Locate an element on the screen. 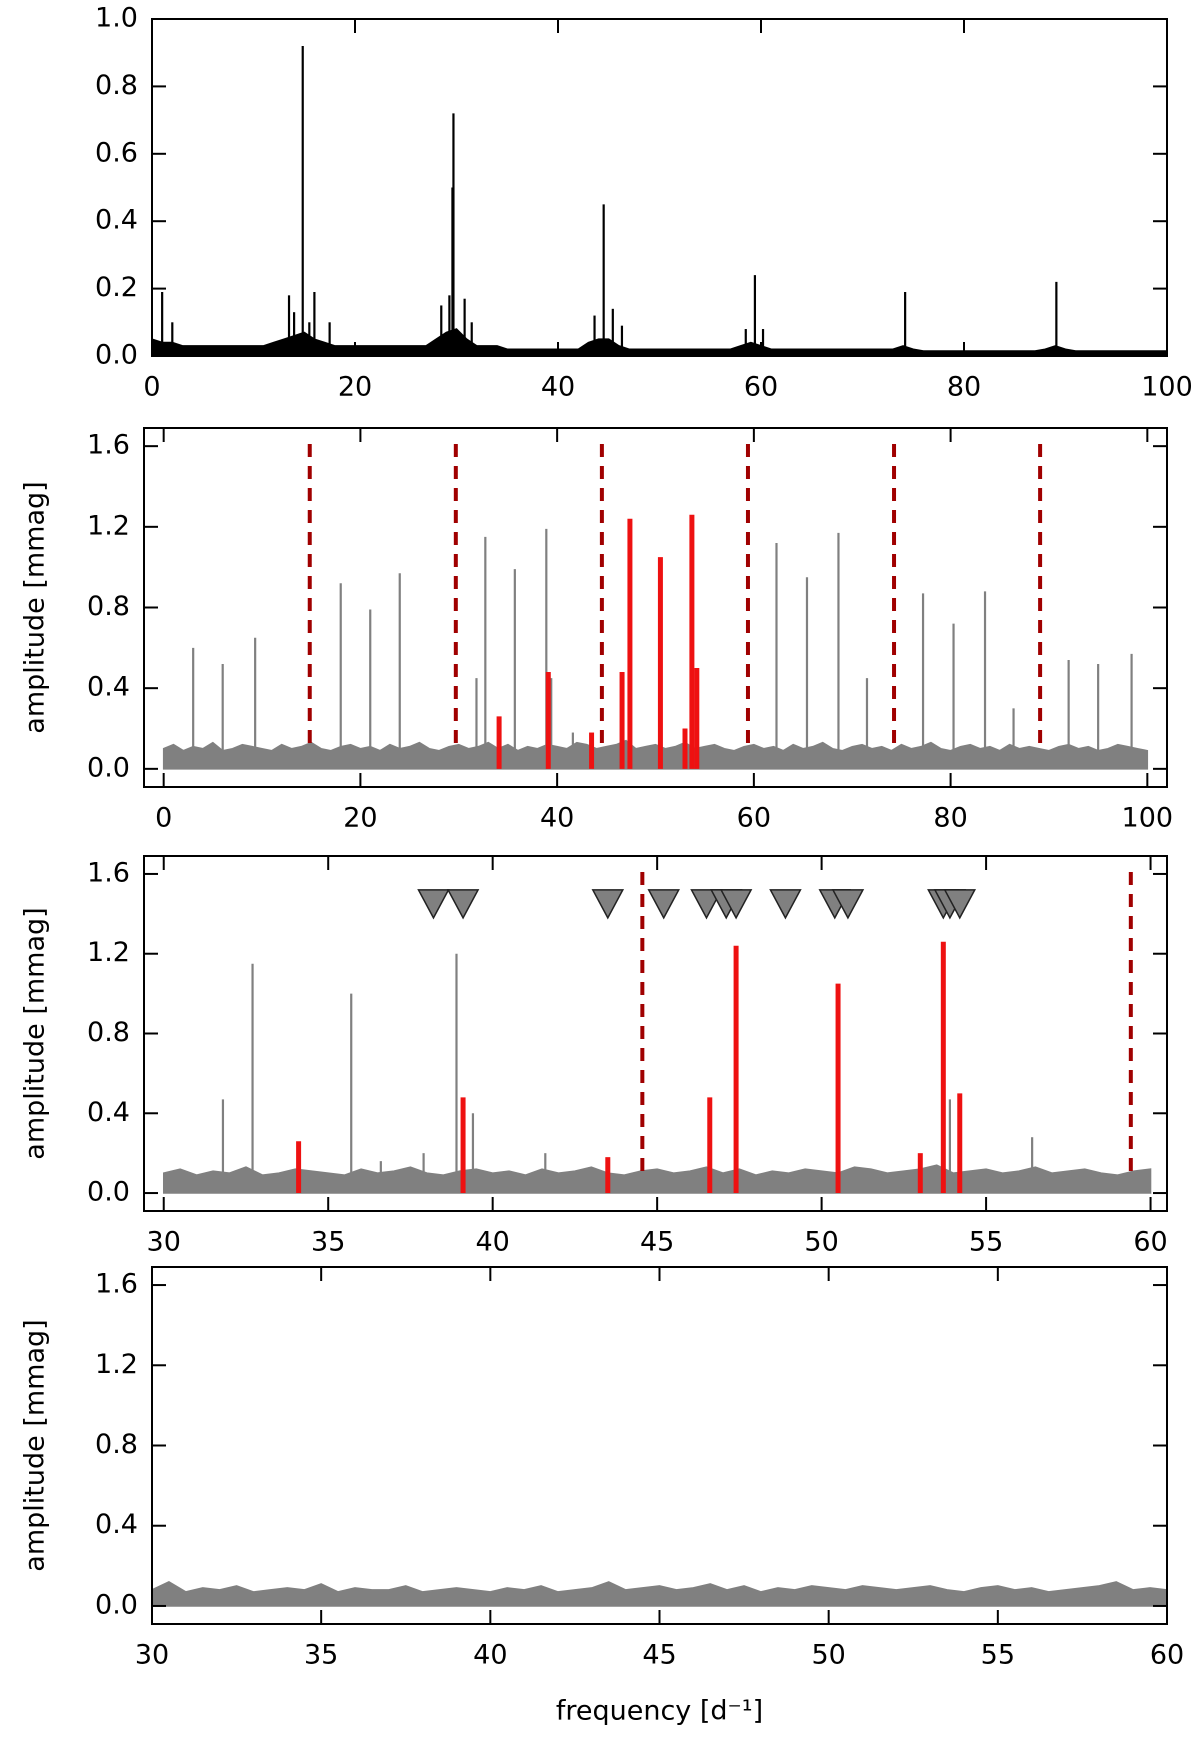 The image size is (1200, 1744). y-tick-label: 1.0 is located at coordinates (116, 18).